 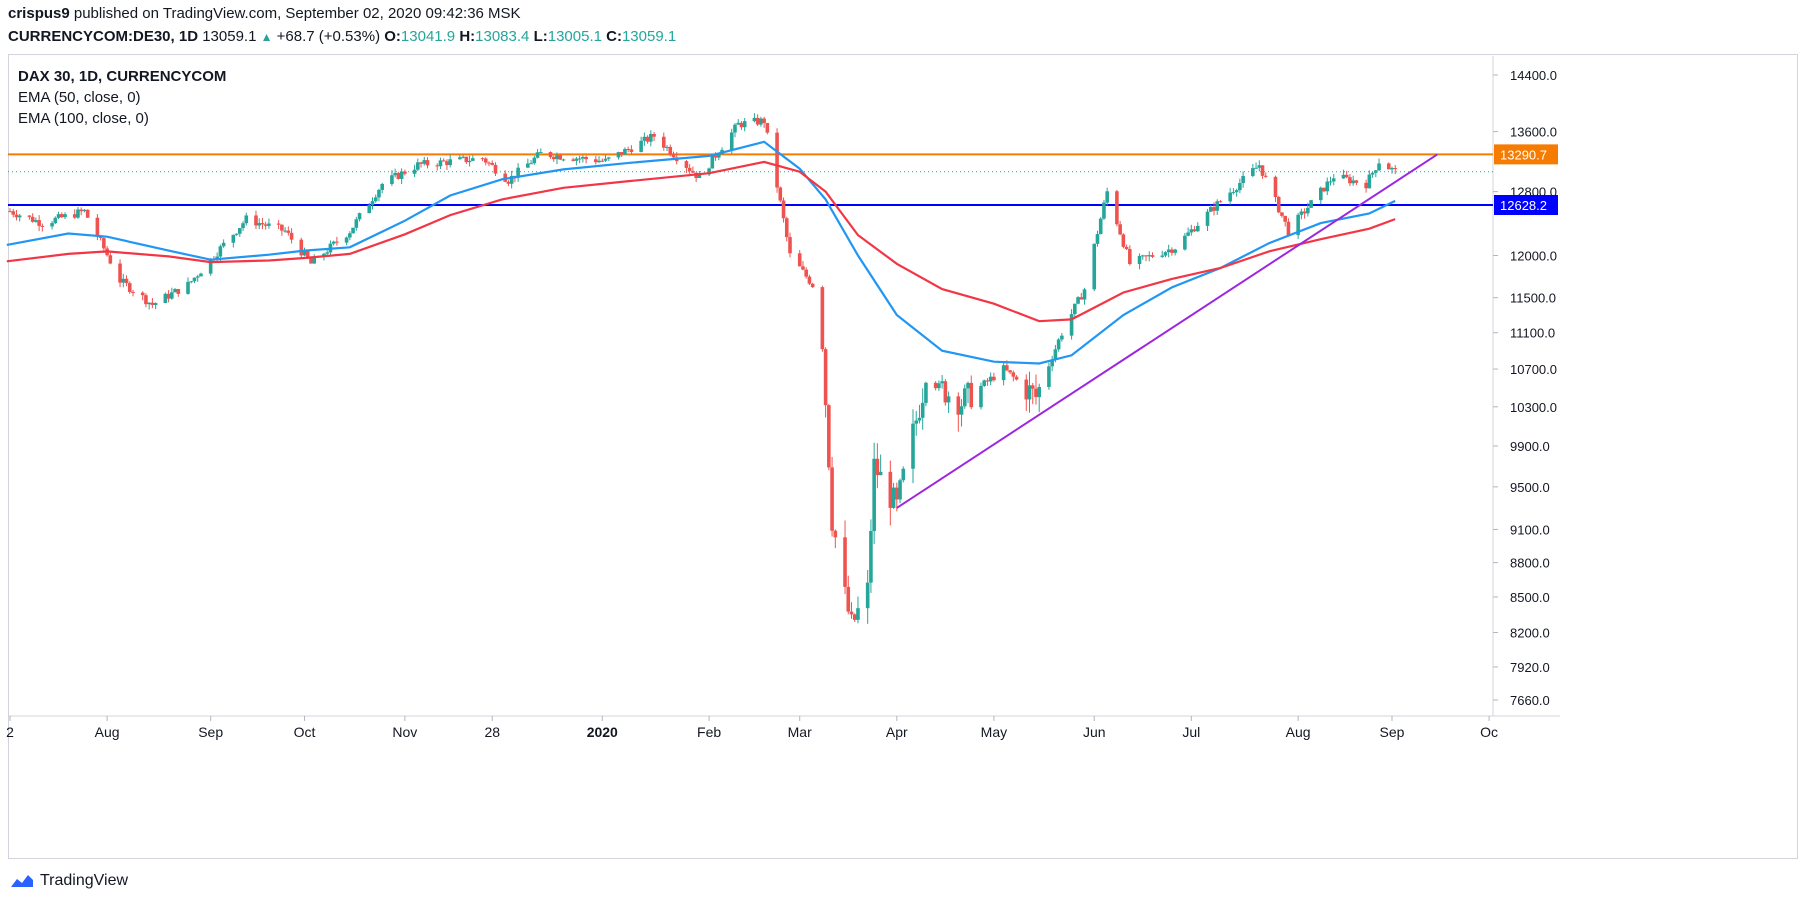 What do you see at coordinates (83, 118) in the screenshot?
I see `legend-ema100: EMA (100, close, 0)` at bounding box center [83, 118].